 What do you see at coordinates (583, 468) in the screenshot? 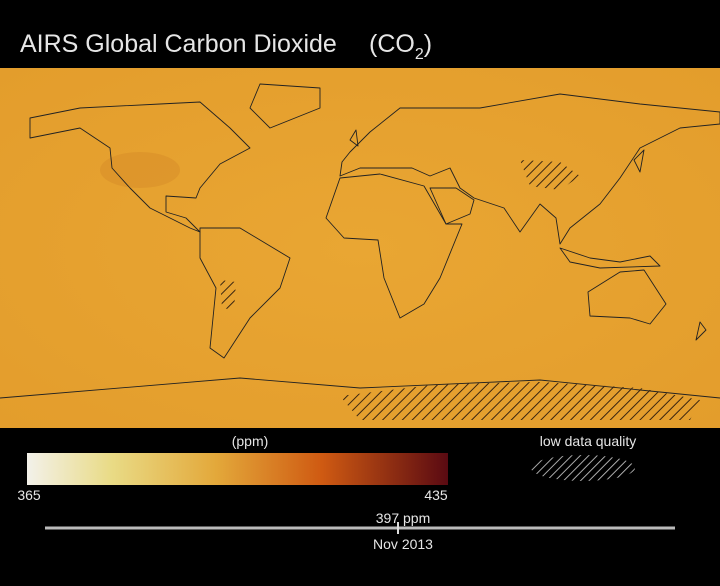
I see `low-quality-swatch` at bounding box center [583, 468].